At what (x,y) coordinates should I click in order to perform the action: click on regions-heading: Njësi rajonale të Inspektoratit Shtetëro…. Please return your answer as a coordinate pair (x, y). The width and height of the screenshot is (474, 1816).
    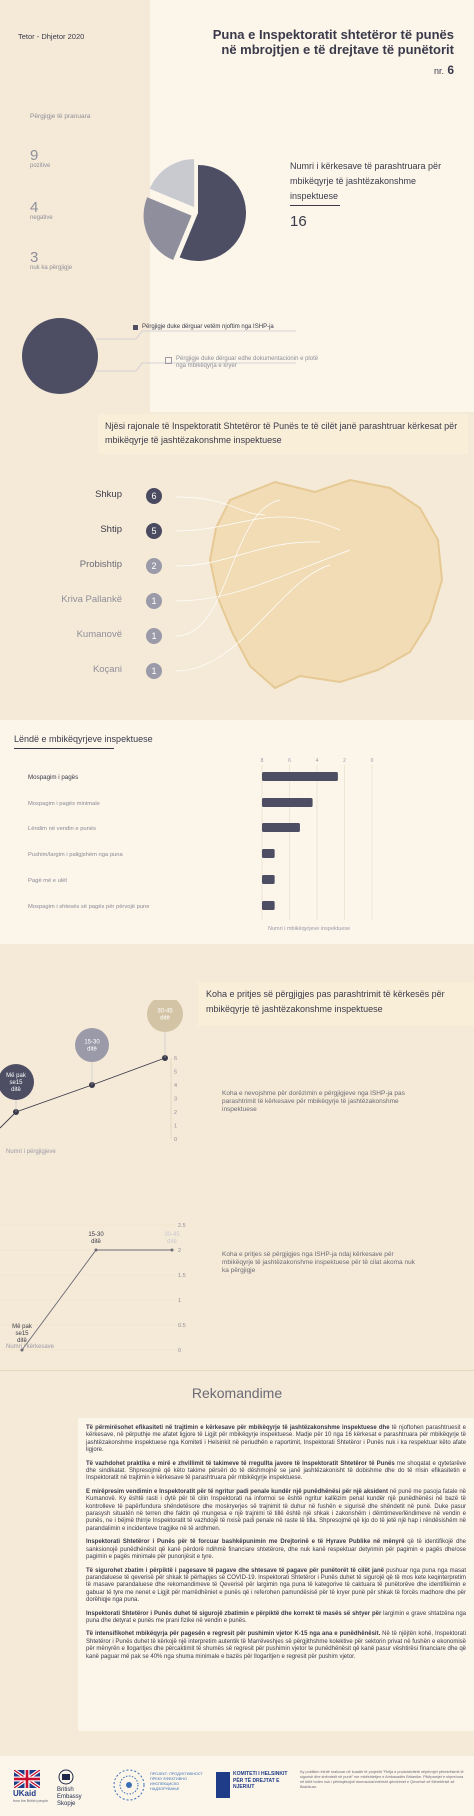
    Looking at the image, I should click on (281, 433).